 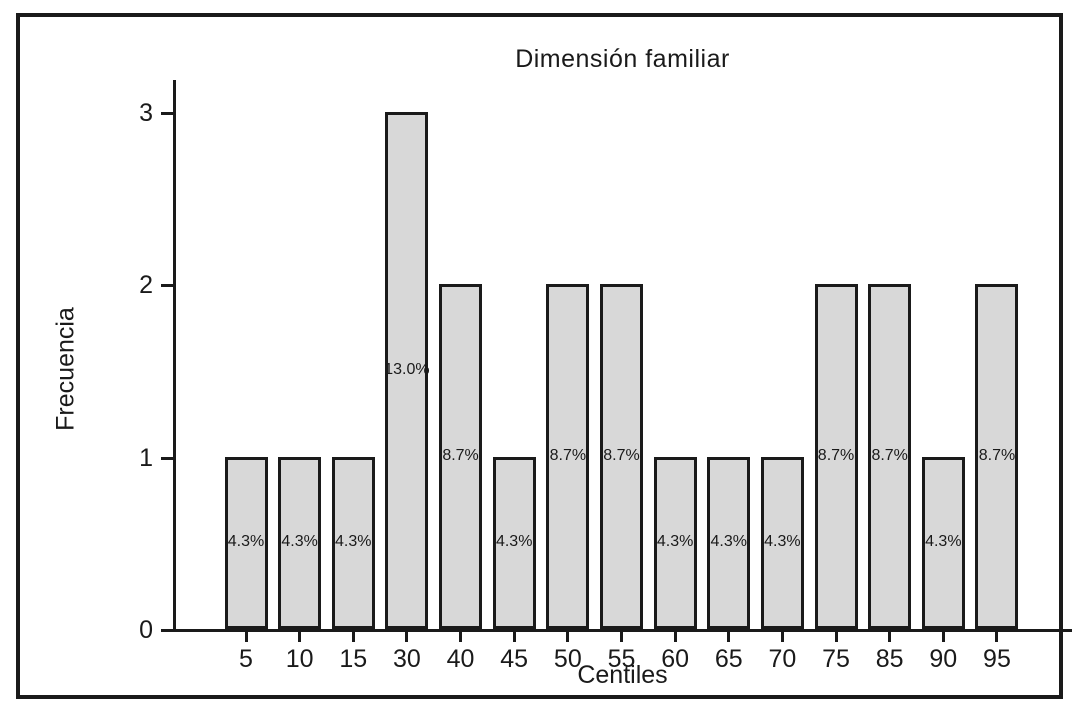 What do you see at coordinates (514, 659) in the screenshot?
I see `x-tick-label: 45` at bounding box center [514, 659].